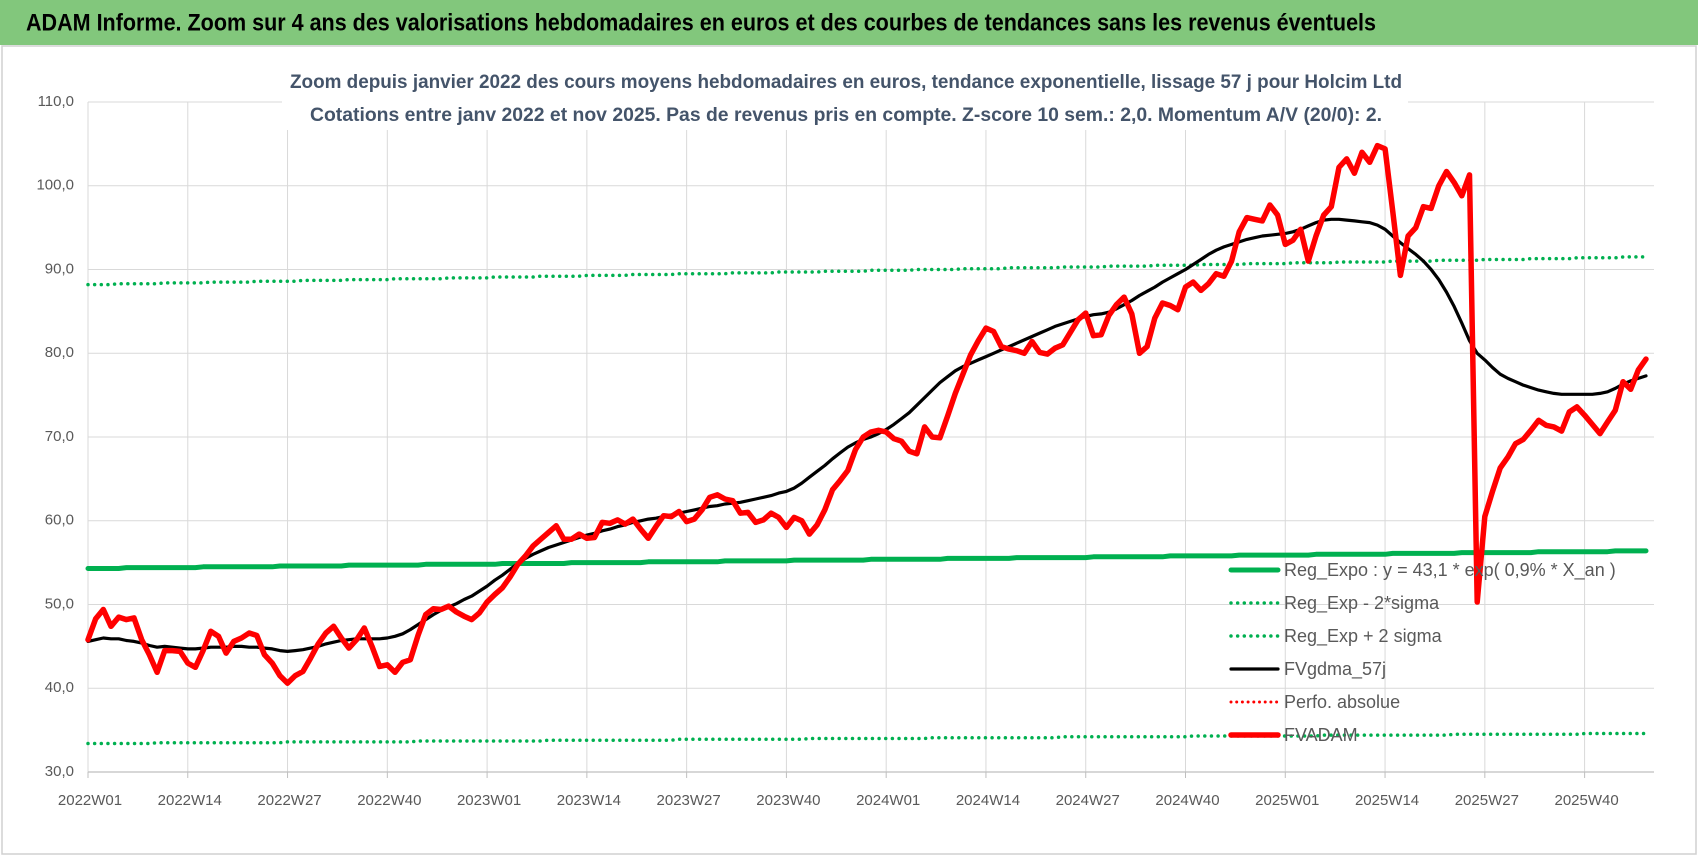 The image size is (1698, 857). What do you see at coordinates (1586, 800) in the screenshot?
I see `x-tick-label: 2025W40` at bounding box center [1586, 800].